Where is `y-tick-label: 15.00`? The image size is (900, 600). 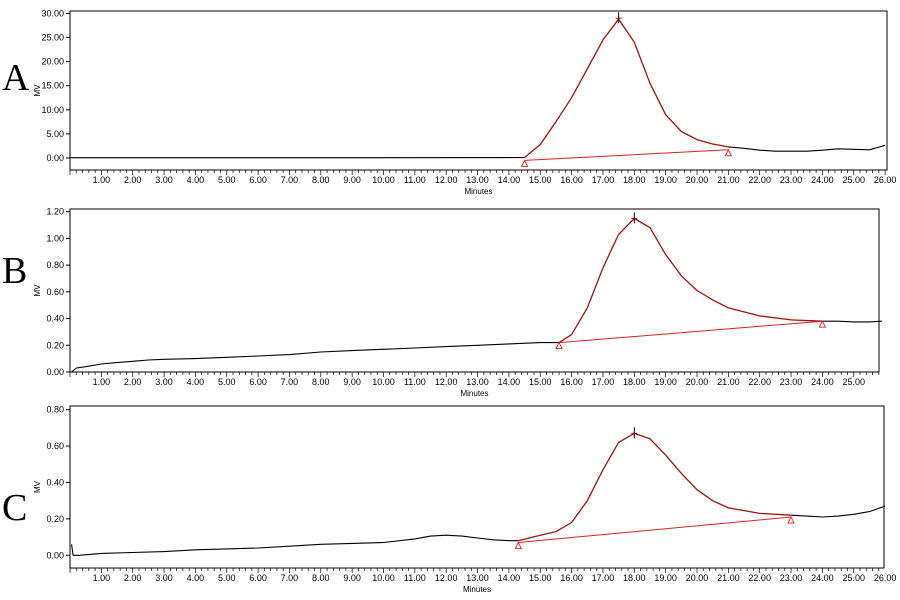 y-tick-label: 15.00 is located at coordinates (52, 86).